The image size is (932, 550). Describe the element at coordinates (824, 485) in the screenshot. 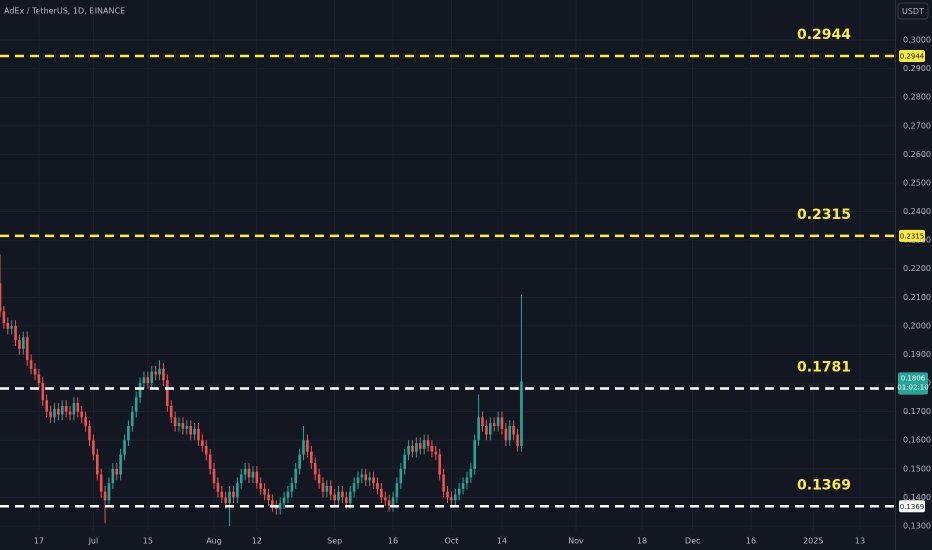

I see `level-label: 0.1369` at that location.